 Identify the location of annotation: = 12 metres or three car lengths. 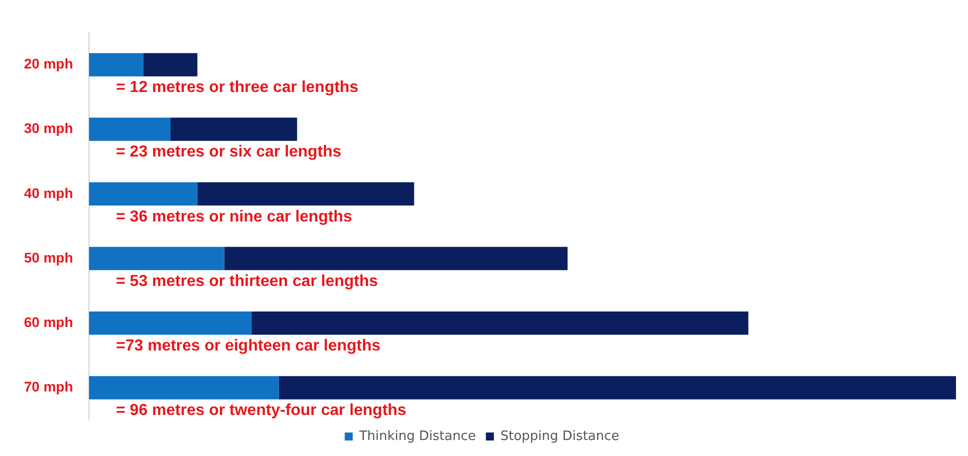
(237, 87).